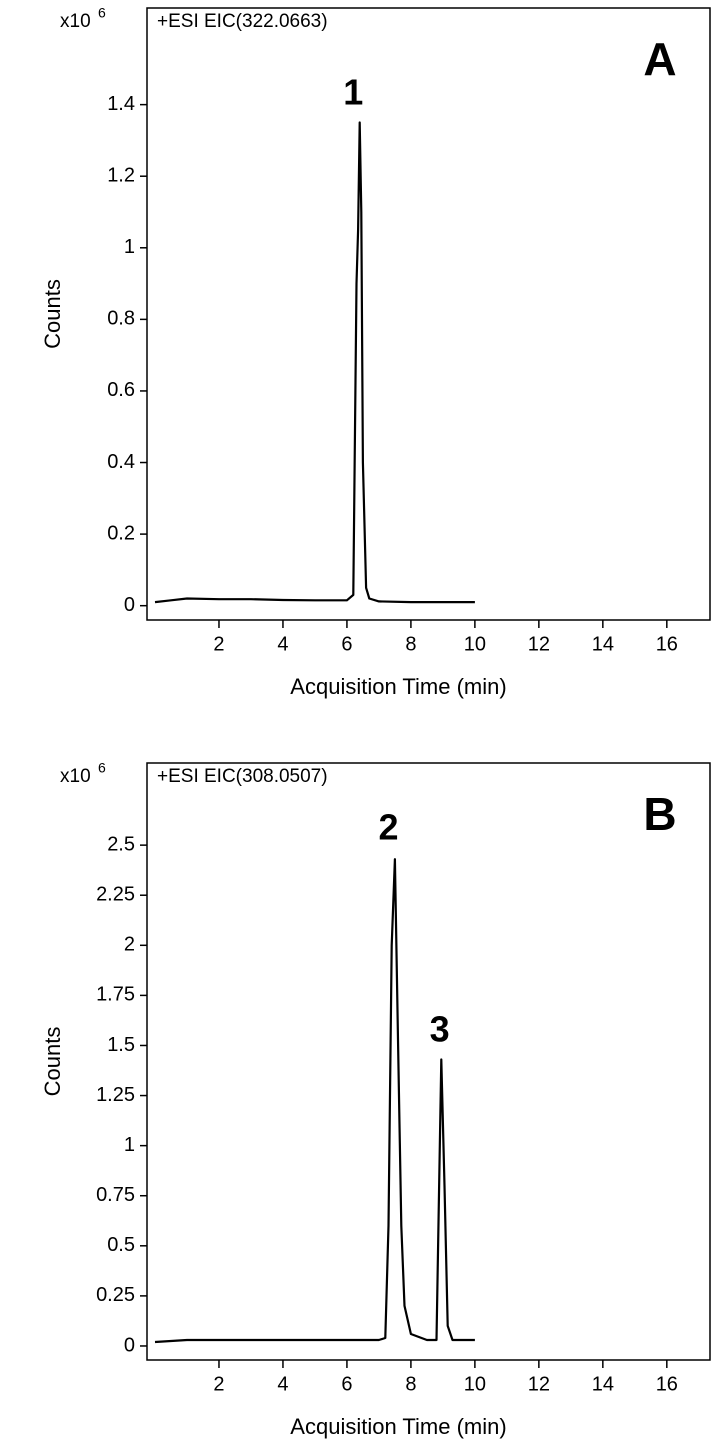 Image resolution: width=721 pixels, height=1453 pixels. I want to click on y-tick-label: 0.2, so click(121, 533).